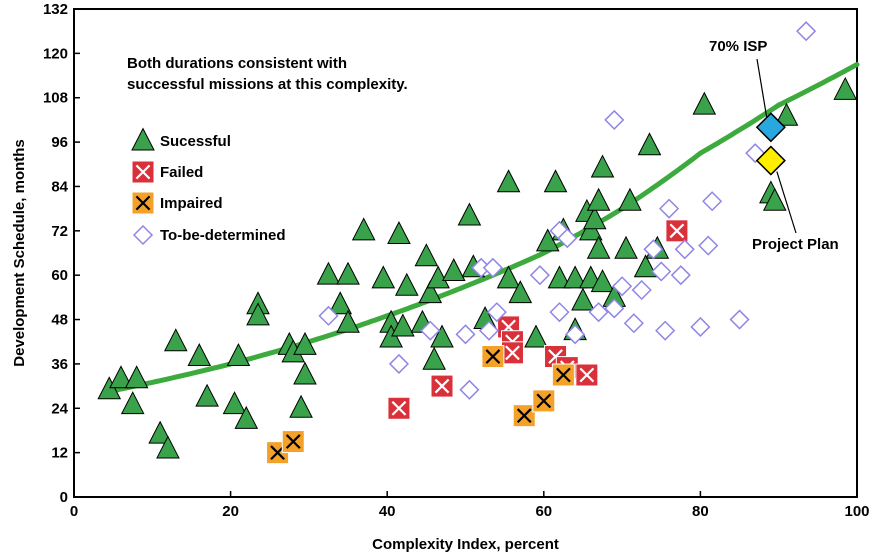 The height and width of the screenshot is (554, 881). Describe the element at coordinates (774, 145) in the screenshot. I see `callouts: 70% ISP Project Plan` at that location.